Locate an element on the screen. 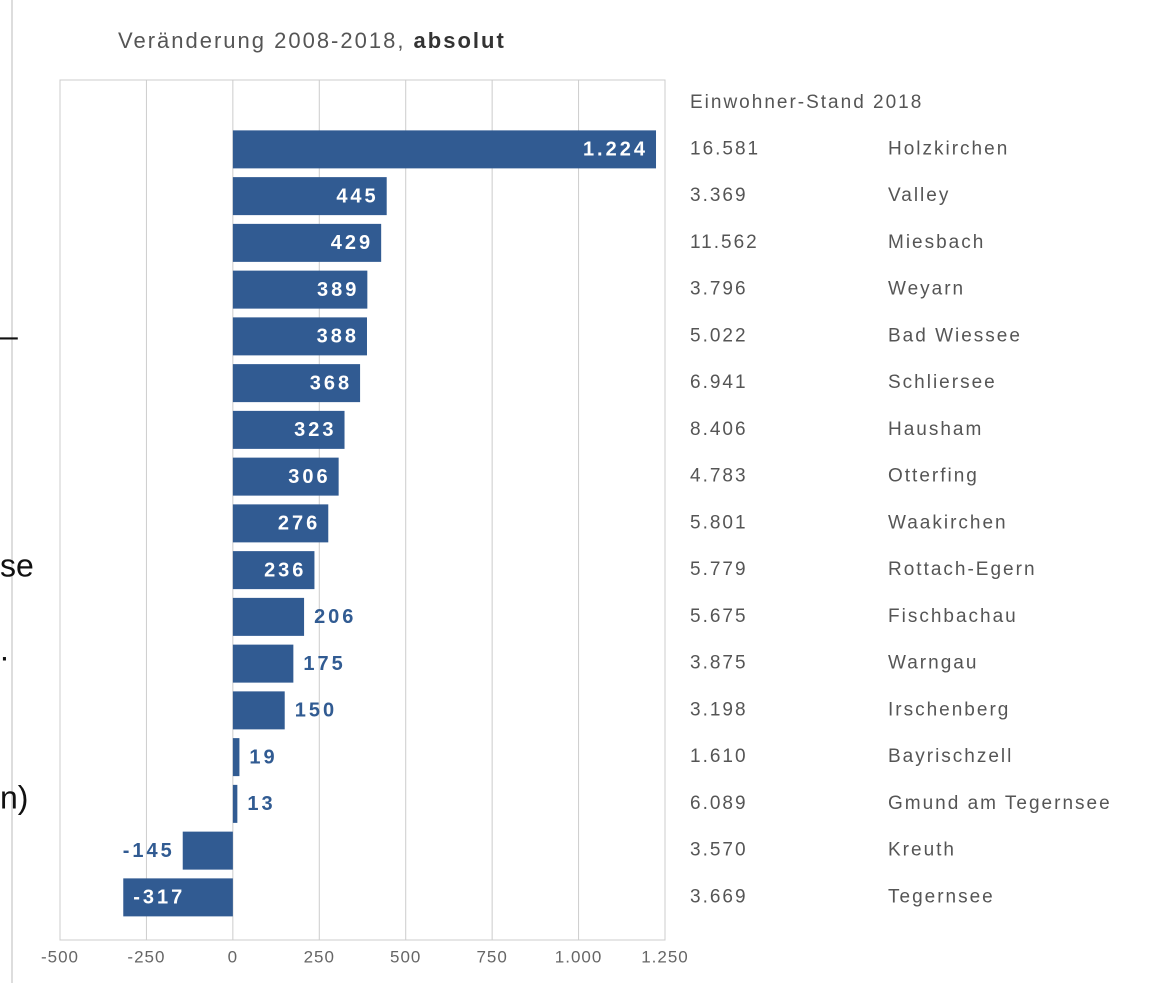  population-cell: 5.022 is located at coordinates (719, 335).